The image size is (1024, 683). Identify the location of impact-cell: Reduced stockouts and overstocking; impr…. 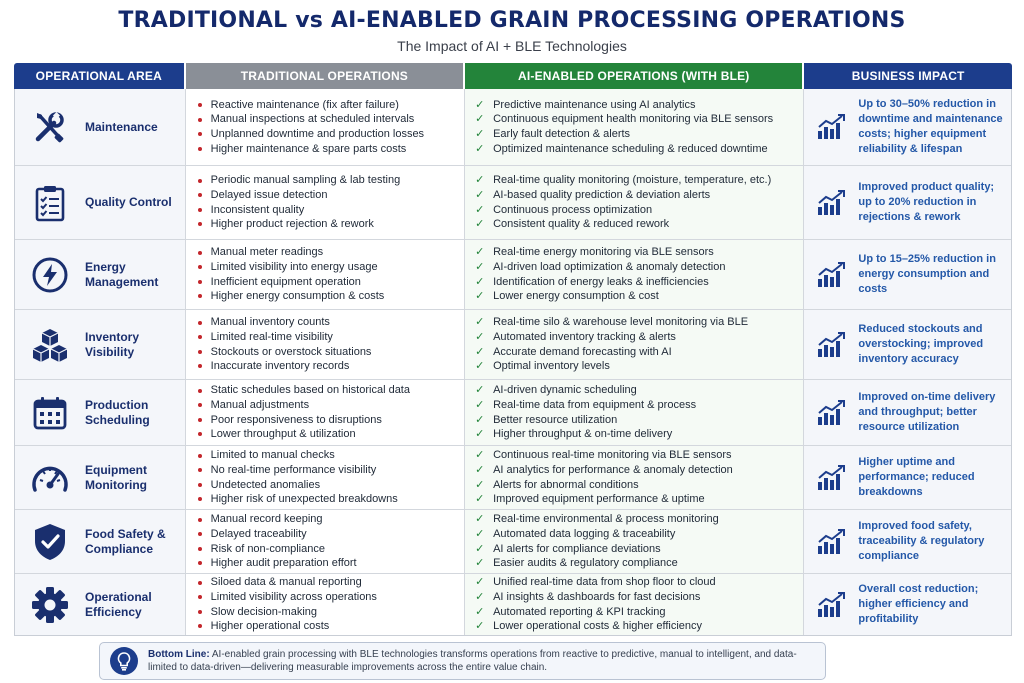
(907, 344).